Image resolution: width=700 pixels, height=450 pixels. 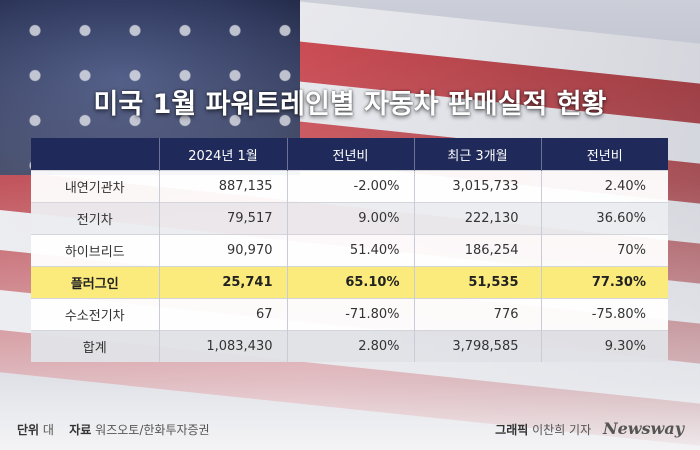 I want to click on table-row: 하이브리드 90,970 51.40% 186,254 70%, so click(x=349, y=250).